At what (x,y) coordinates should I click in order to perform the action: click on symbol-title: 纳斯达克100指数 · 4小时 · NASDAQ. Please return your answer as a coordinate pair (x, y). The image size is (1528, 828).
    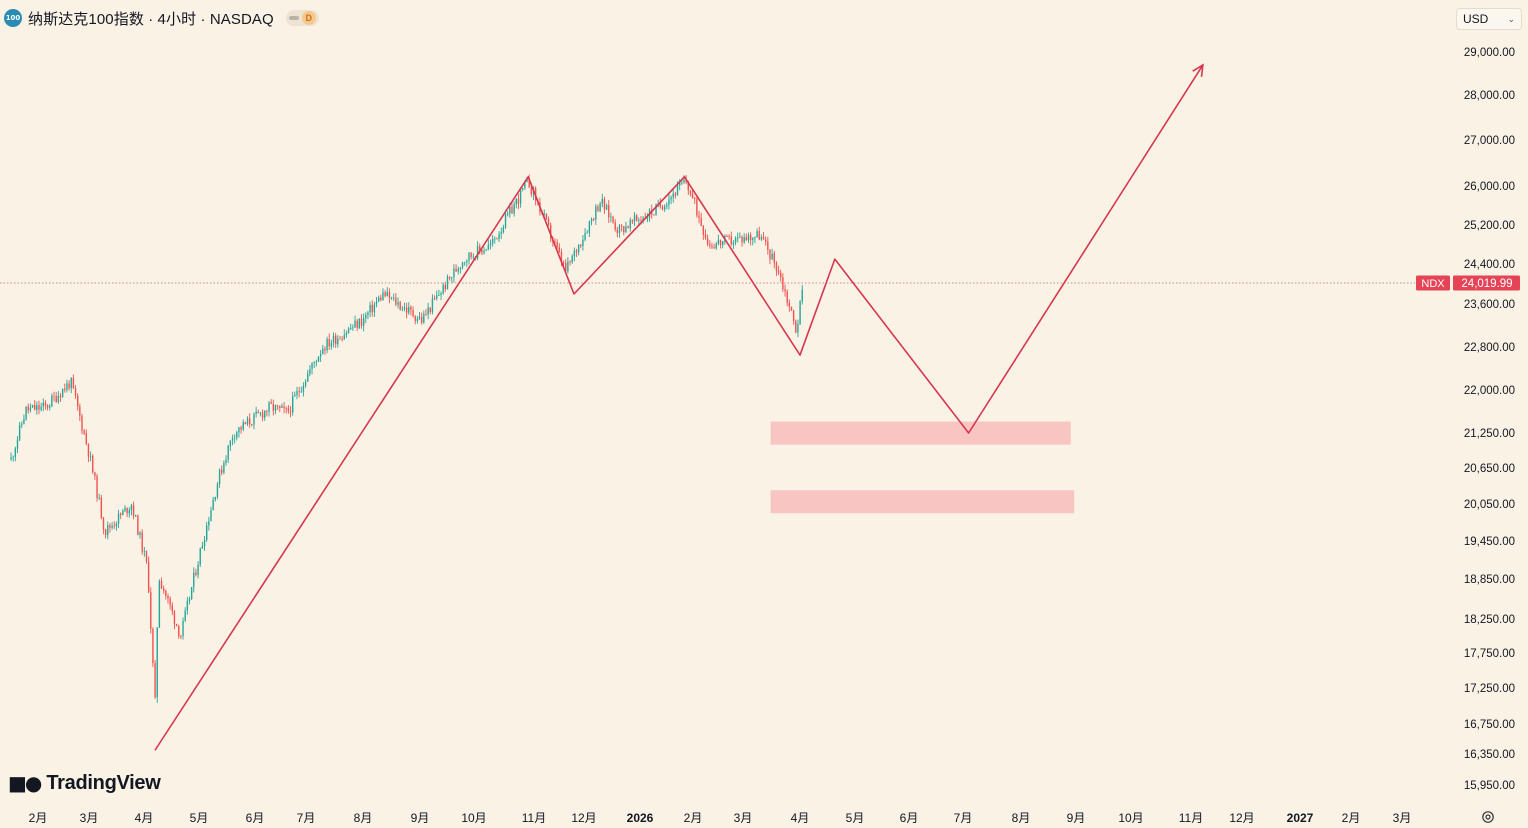
    Looking at the image, I should click on (151, 19).